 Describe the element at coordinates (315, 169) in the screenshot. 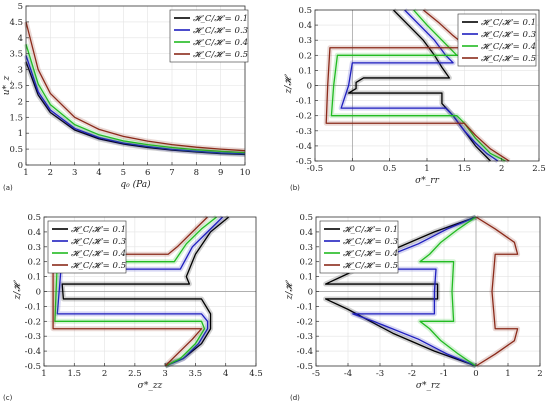

I see `x-tick-label: -0.5` at that location.